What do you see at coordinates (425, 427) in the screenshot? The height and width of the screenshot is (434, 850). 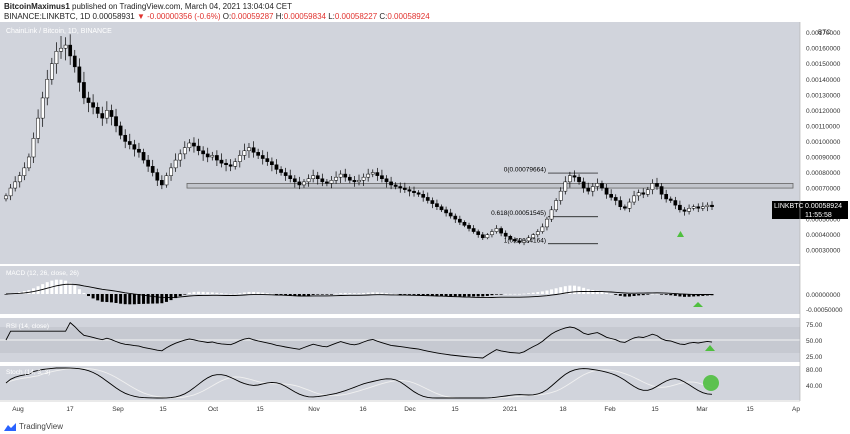 I see `footer: TradingView` at bounding box center [425, 427].